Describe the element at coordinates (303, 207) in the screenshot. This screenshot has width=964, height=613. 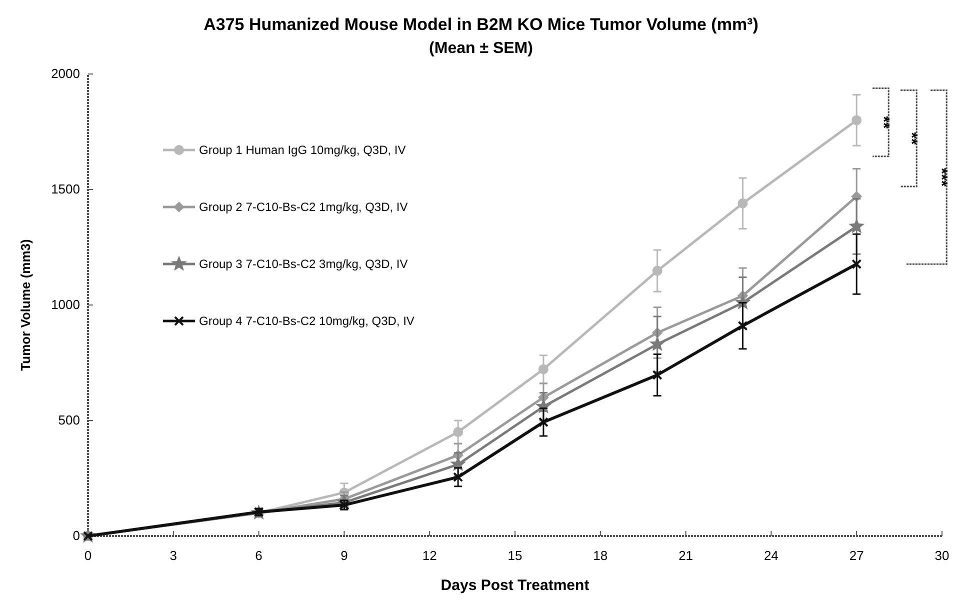
I see `legend-label: Group 2 7-C10-Bs-C2 1mg/kg, Q3D, IV` at that location.